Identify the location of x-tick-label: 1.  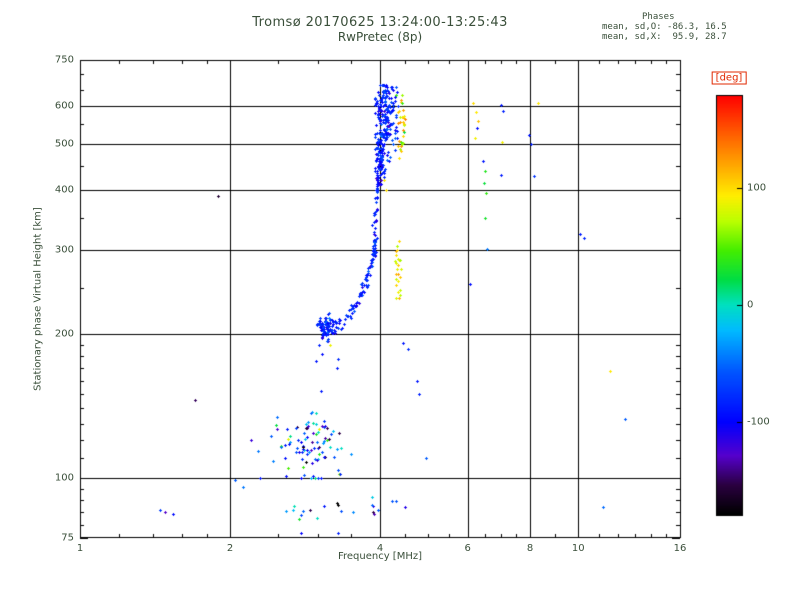
(80, 548).